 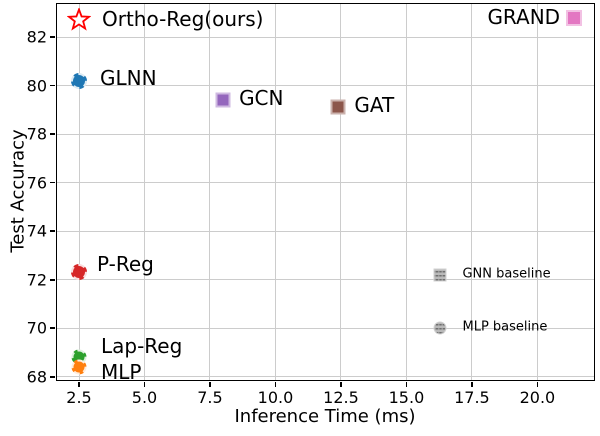 What do you see at coordinates (338, 107) in the screenshot?
I see `marker-gat` at bounding box center [338, 107].